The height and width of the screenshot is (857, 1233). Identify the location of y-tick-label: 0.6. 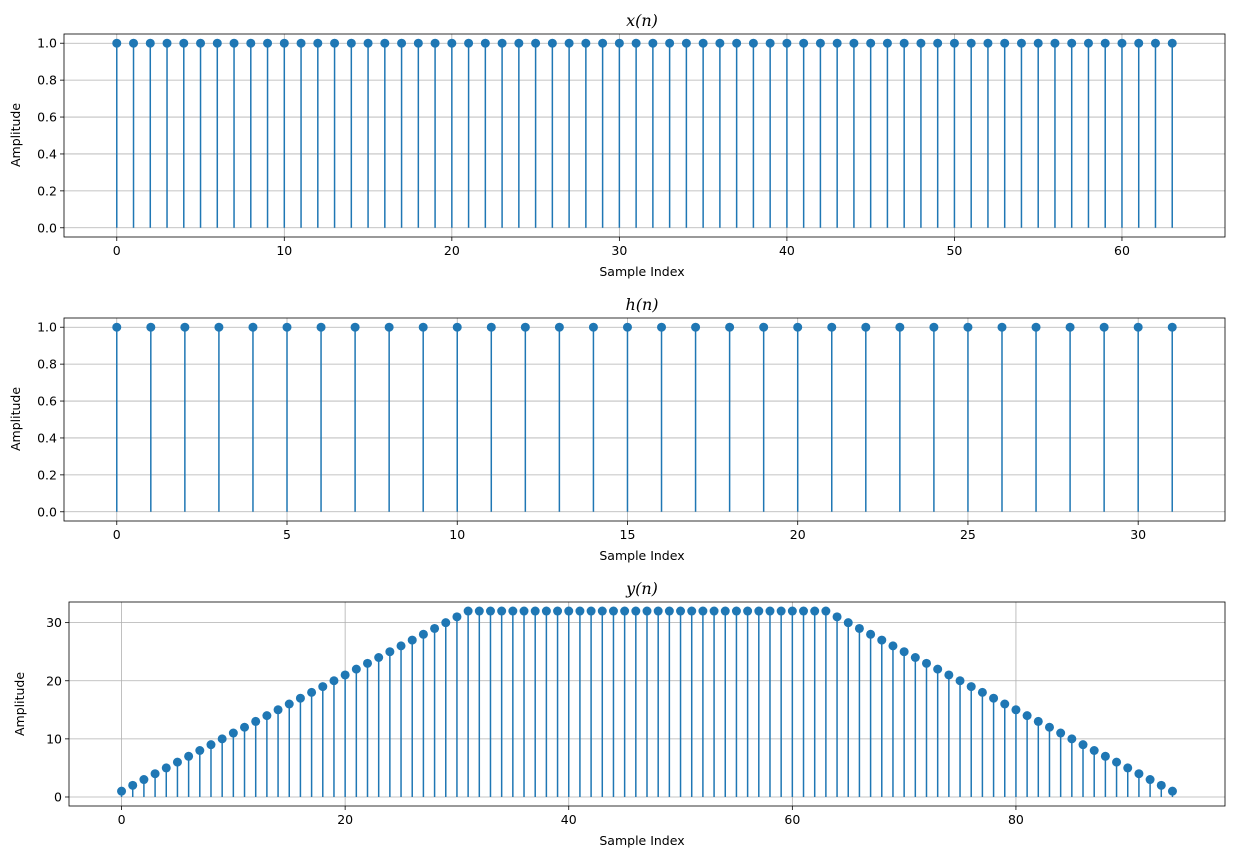
(47, 401).